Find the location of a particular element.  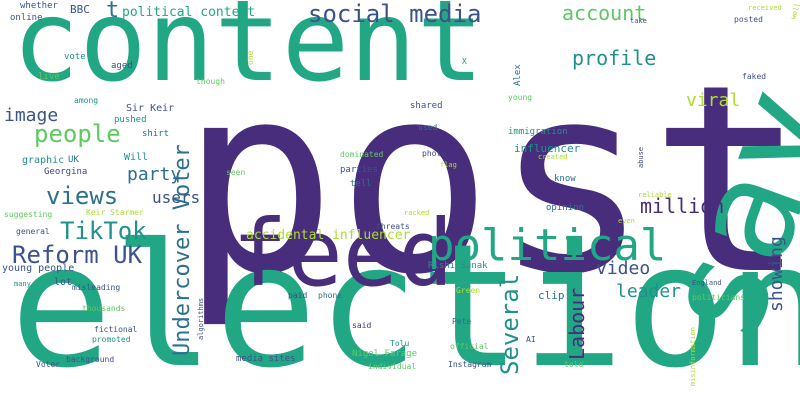

word-received: received is located at coordinates (765, 8).